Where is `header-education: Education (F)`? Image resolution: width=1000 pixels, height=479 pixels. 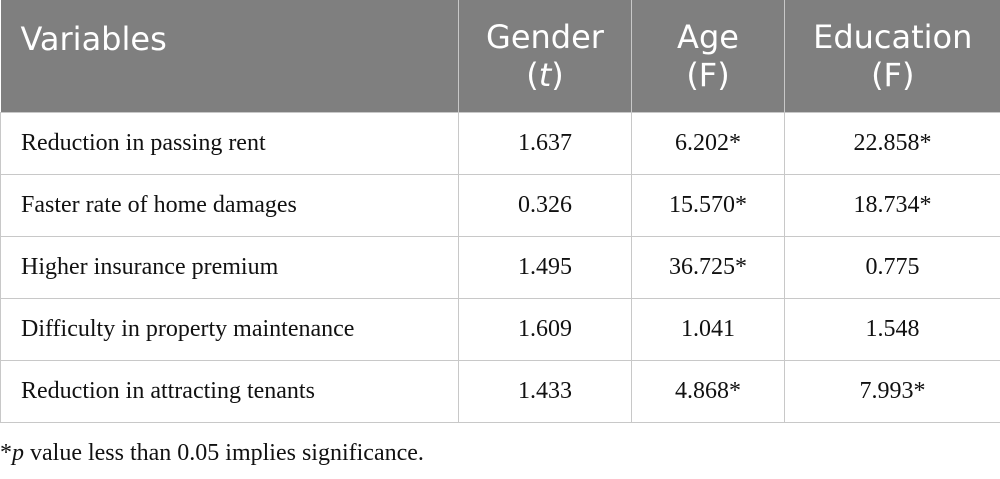
header-education: Education (F) is located at coordinates (892, 56).